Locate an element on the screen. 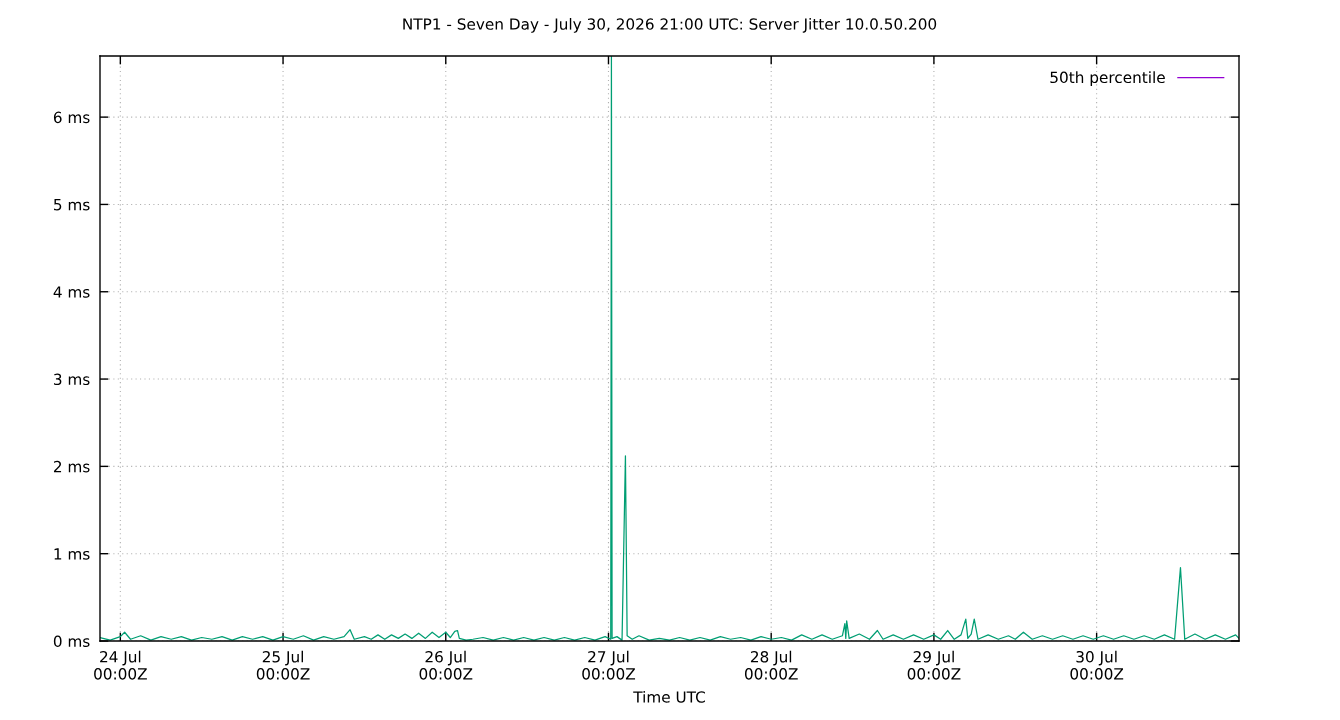  y-tick-label: 3 ms is located at coordinates (72, 379).